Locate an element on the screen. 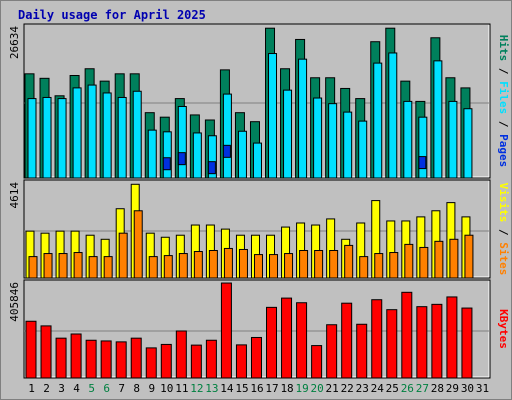 This screenshot has height=400, width=512. day-label: 17 is located at coordinates (271, 388).